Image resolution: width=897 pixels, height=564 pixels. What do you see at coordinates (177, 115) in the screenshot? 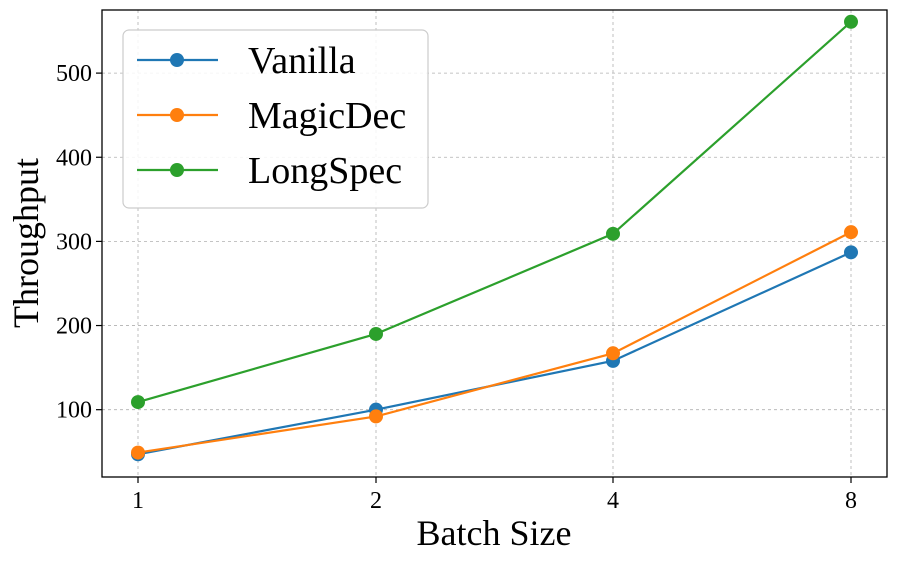
I see `legend-marker-magicdec` at bounding box center [177, 115].